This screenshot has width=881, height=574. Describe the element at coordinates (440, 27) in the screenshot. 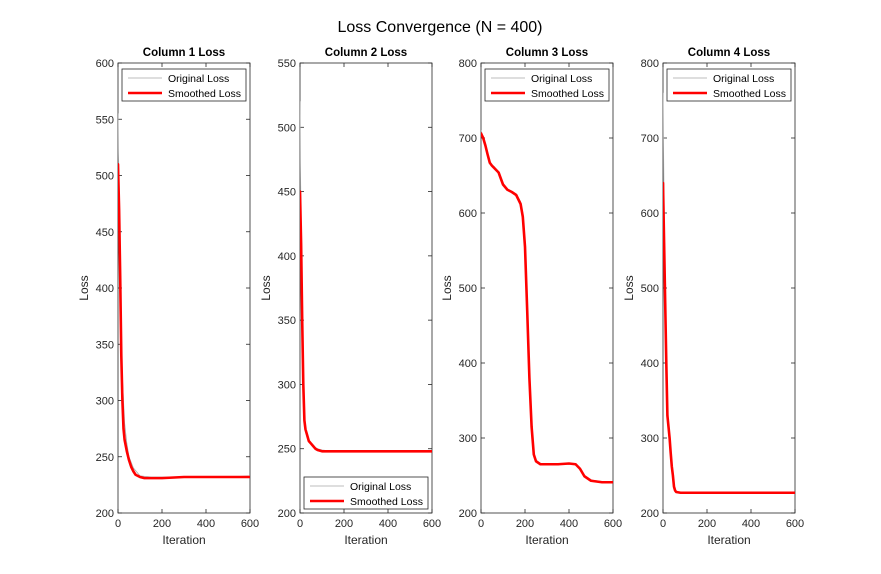

I see `figure-title: Loss Convergence (N = 400)` at that location.